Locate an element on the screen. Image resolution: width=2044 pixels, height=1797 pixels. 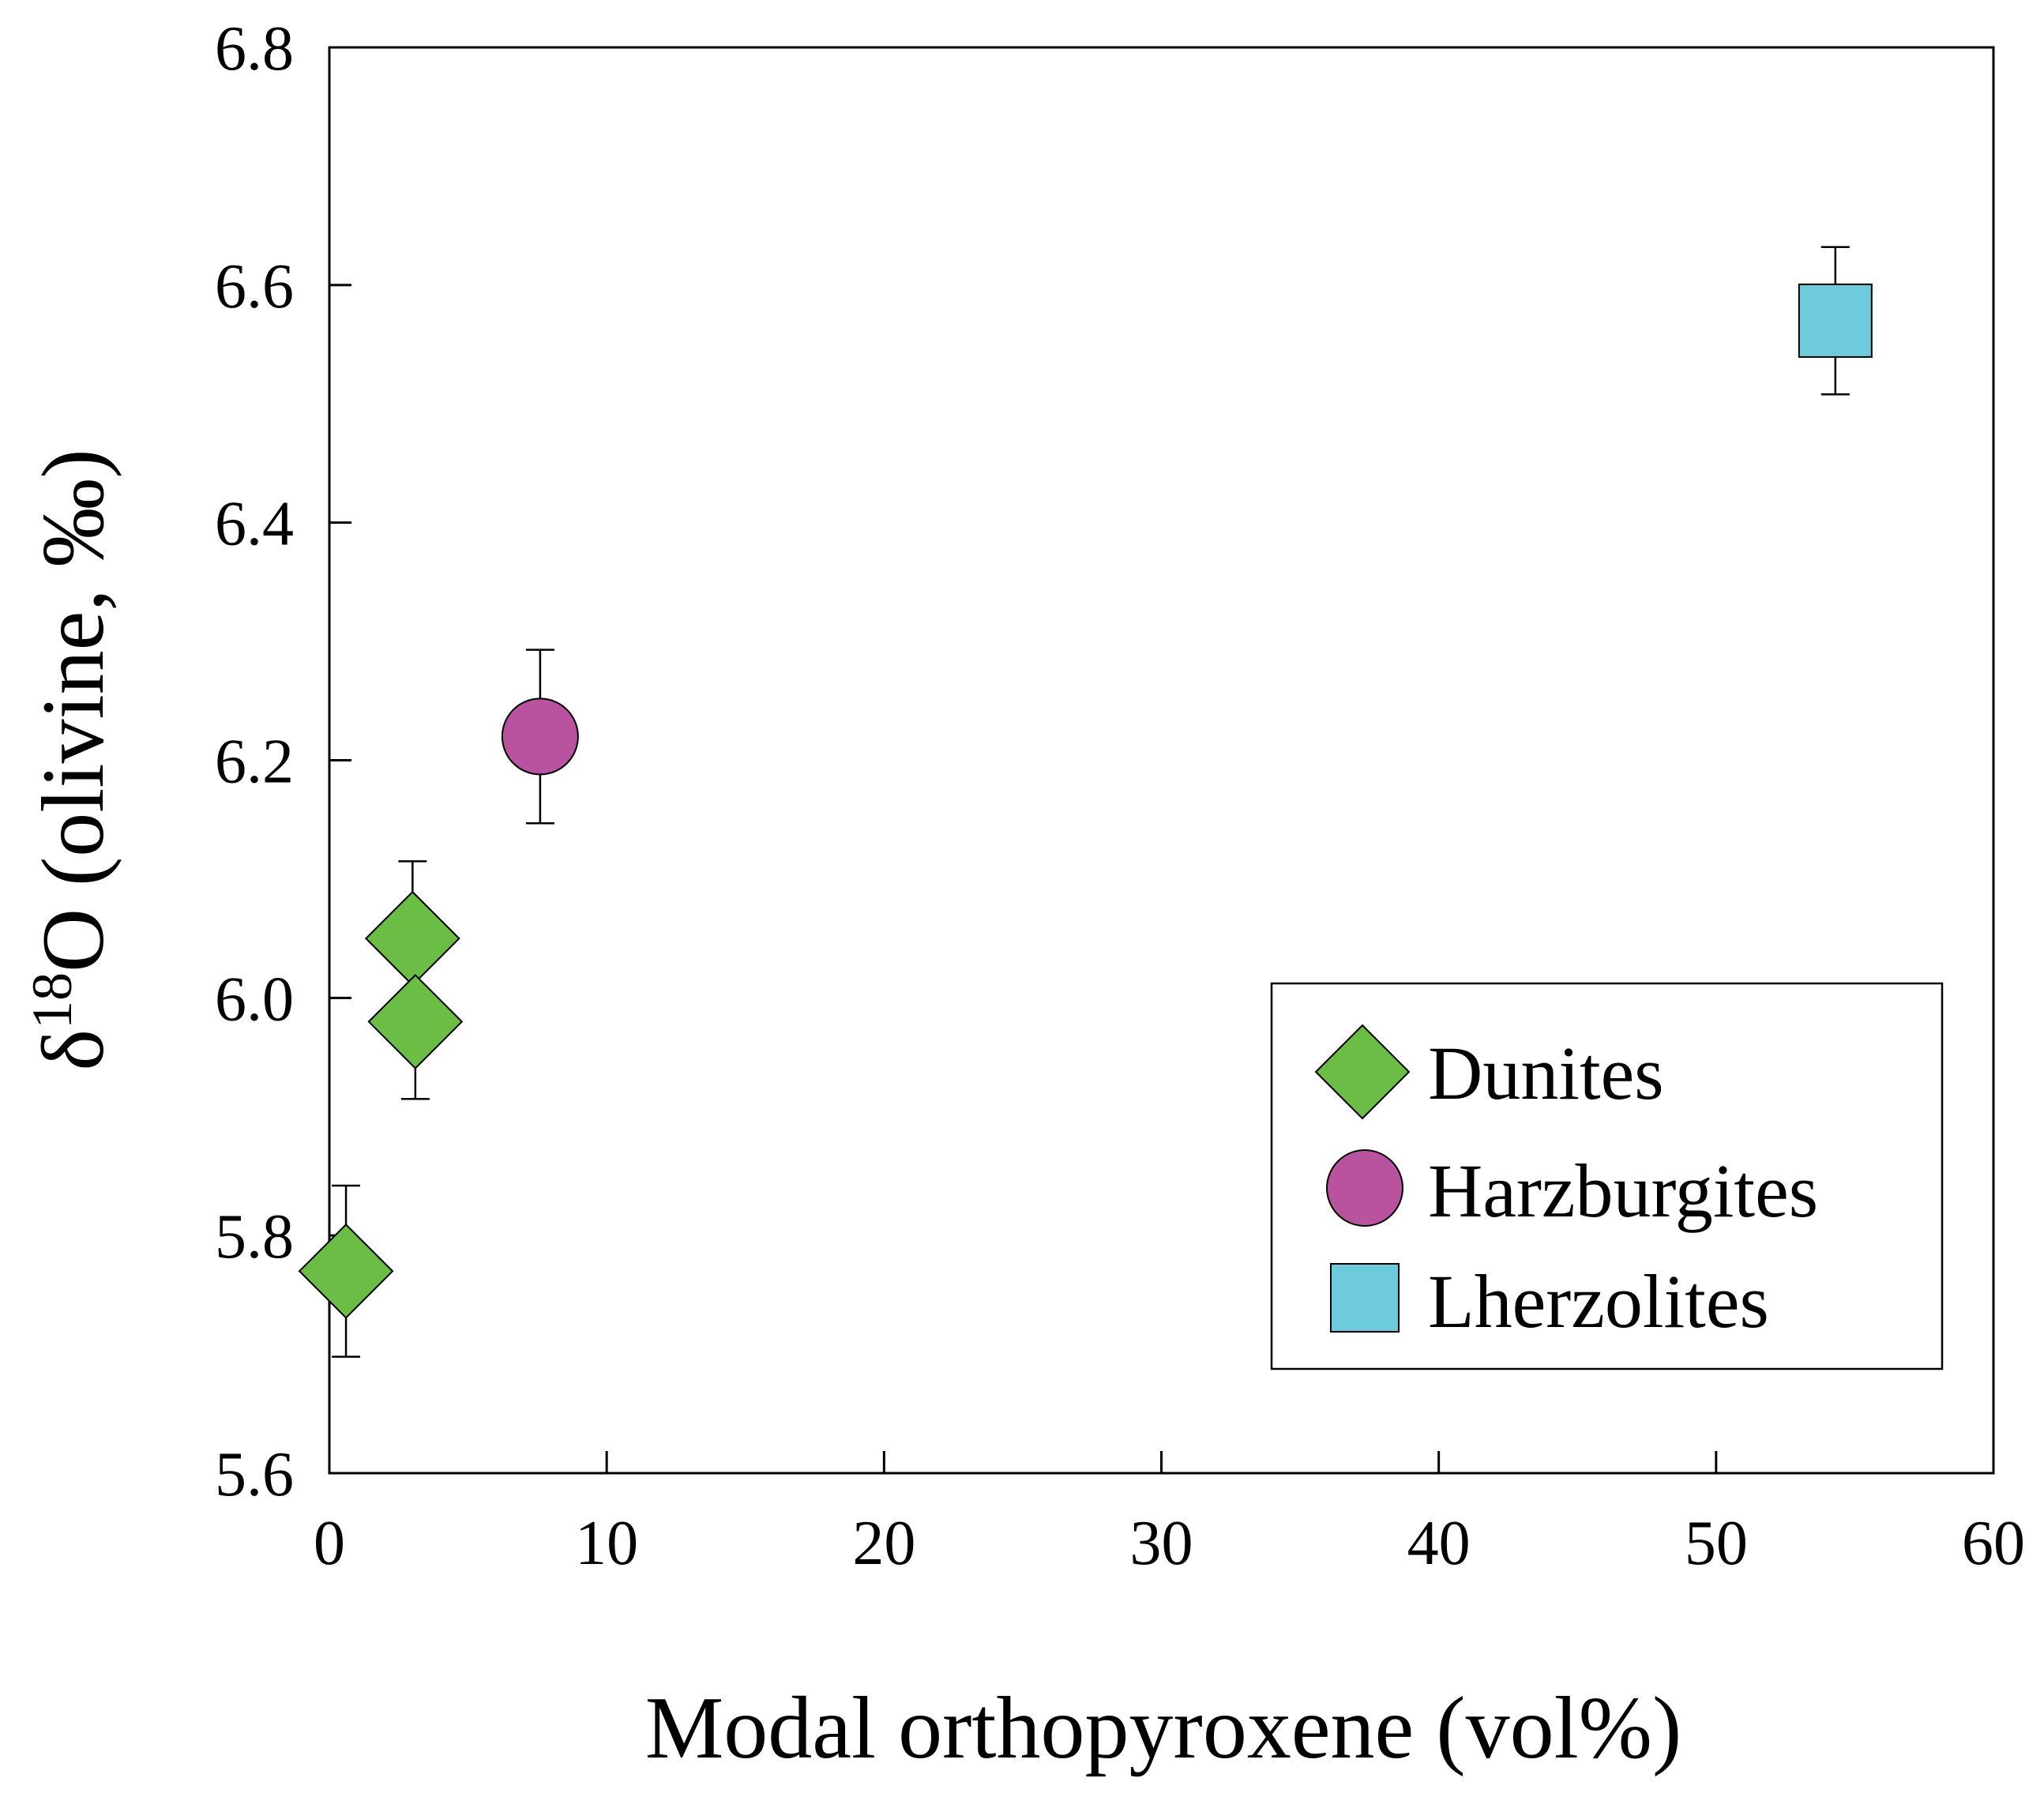
x-tick-label: 50 is located at coordinates (1716, 1543).